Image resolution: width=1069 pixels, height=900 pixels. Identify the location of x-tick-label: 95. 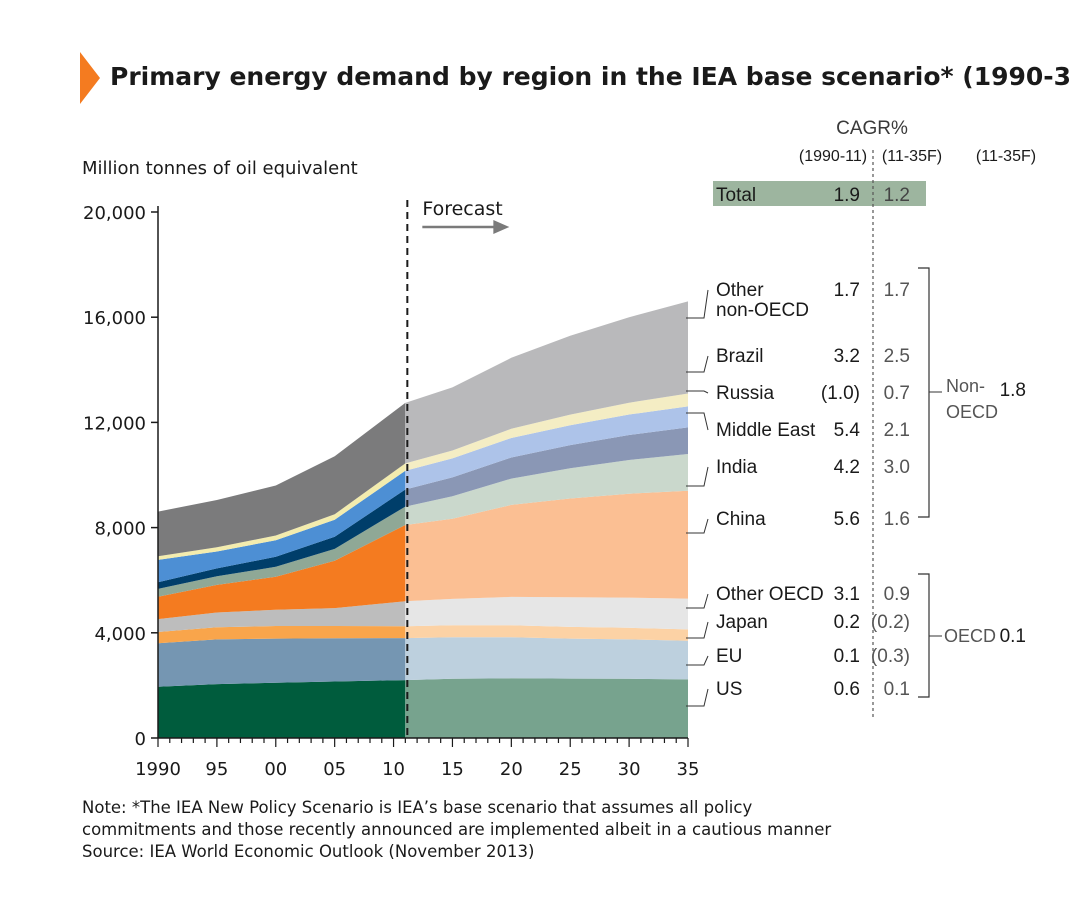
(216, 769).